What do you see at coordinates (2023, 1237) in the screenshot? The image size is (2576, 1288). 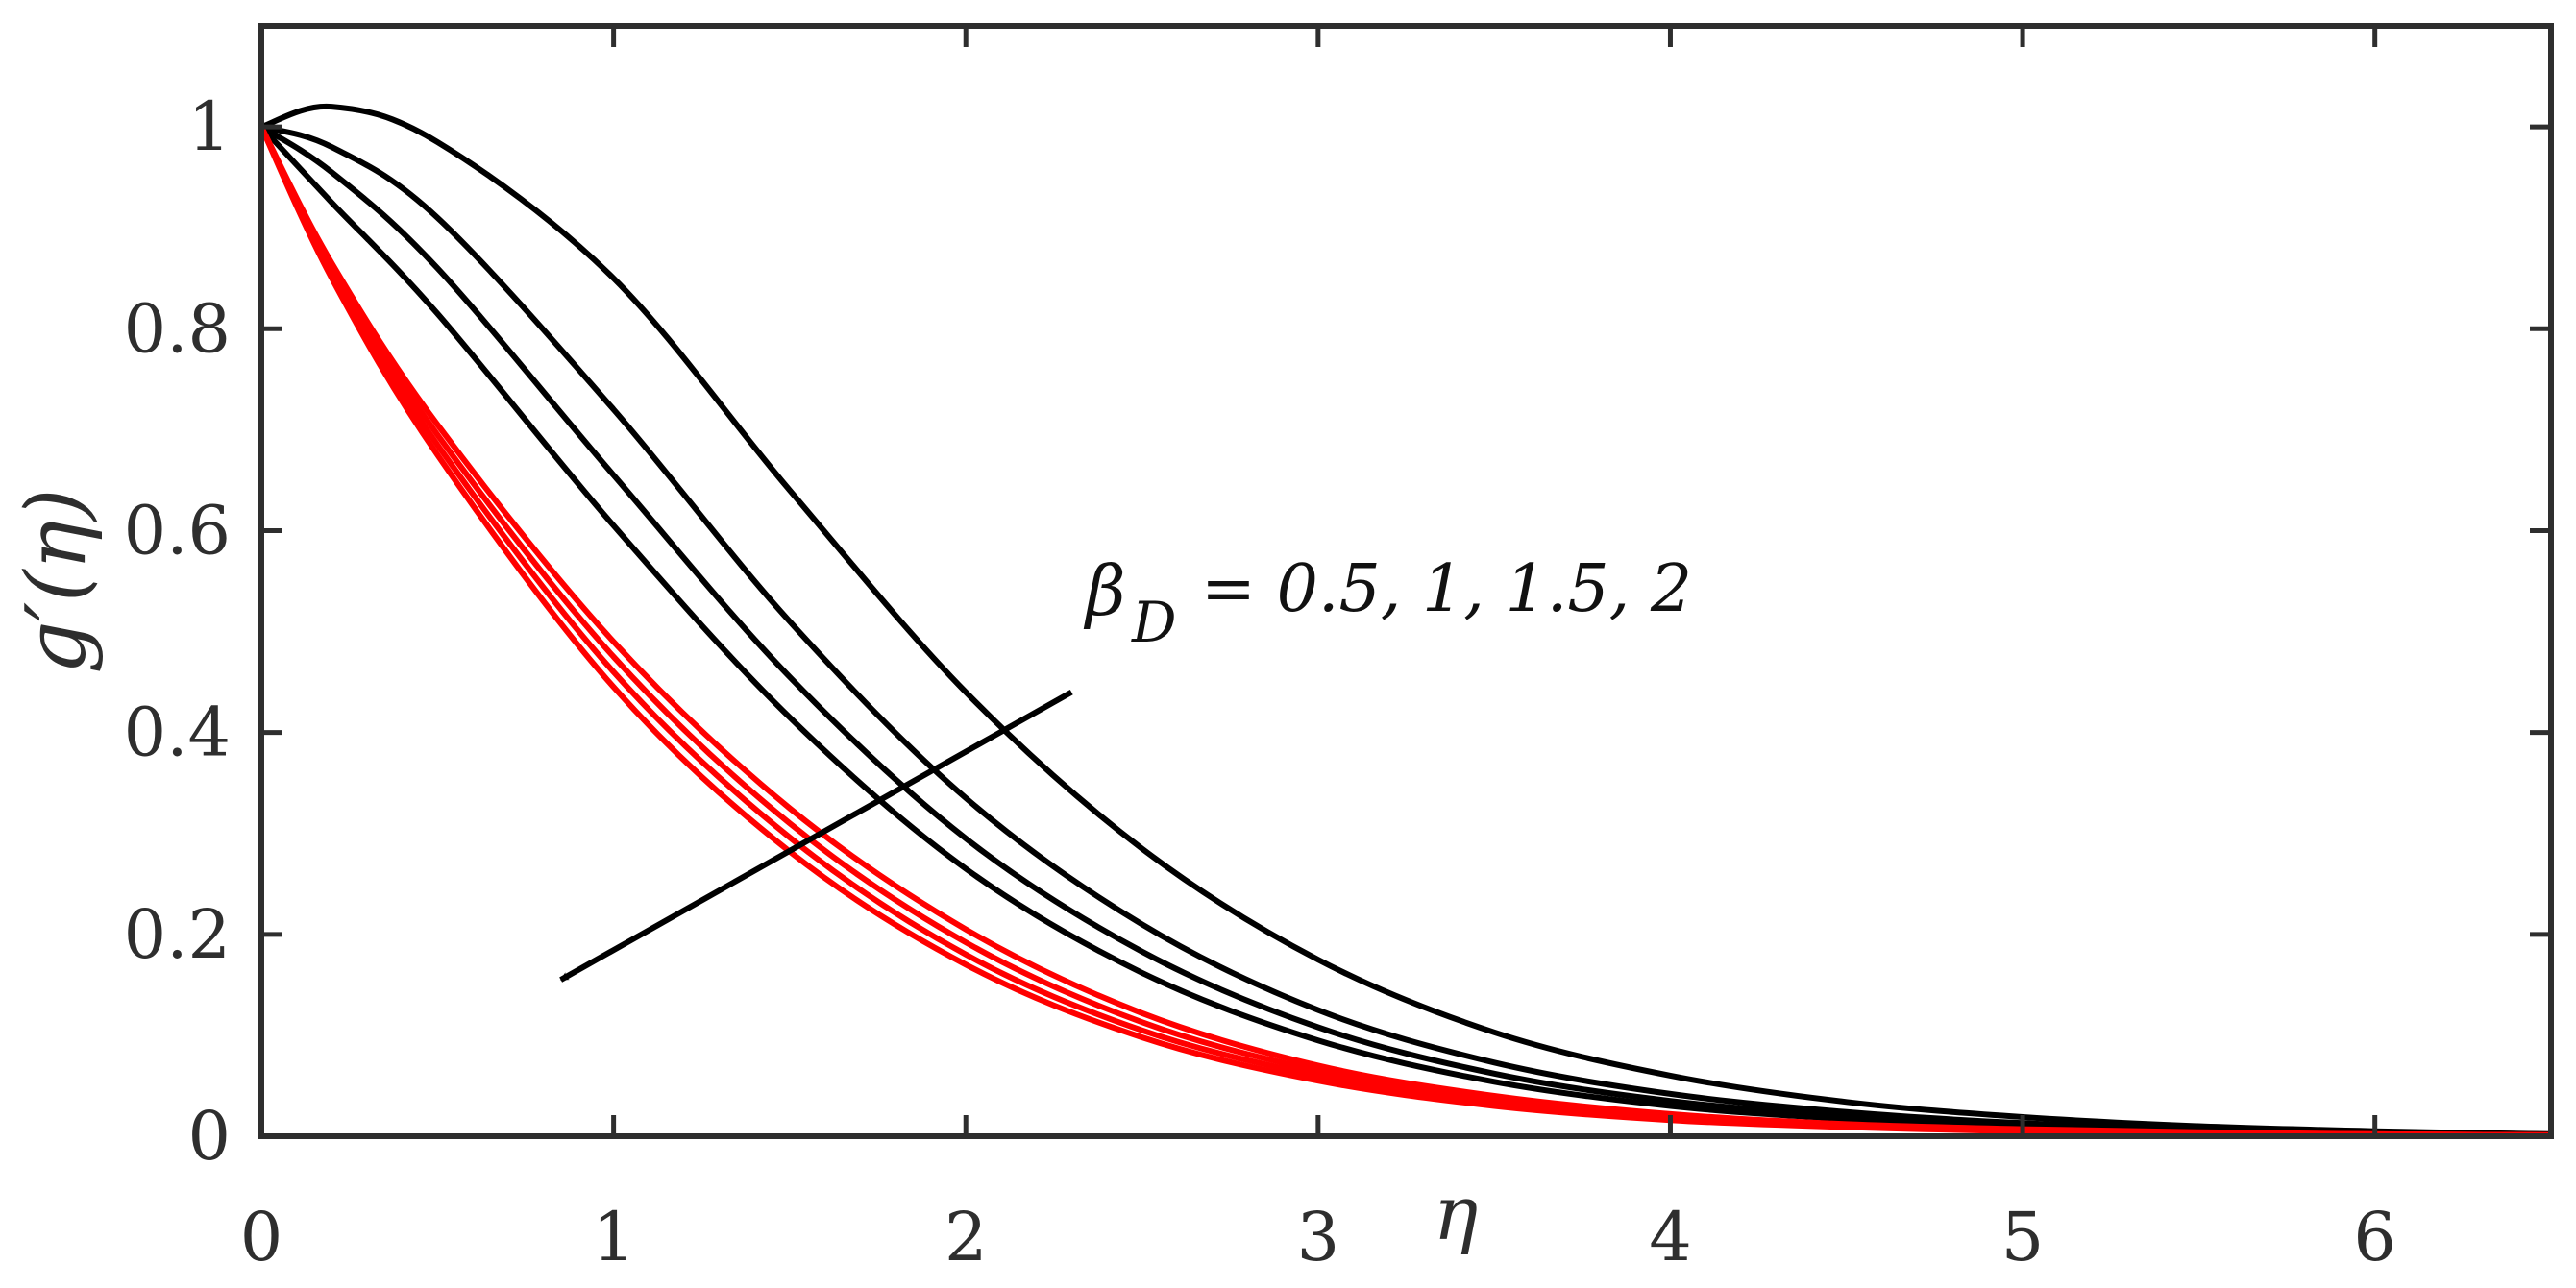 I see `x-tick-label: 5` at bounding box center [2023, 1237].